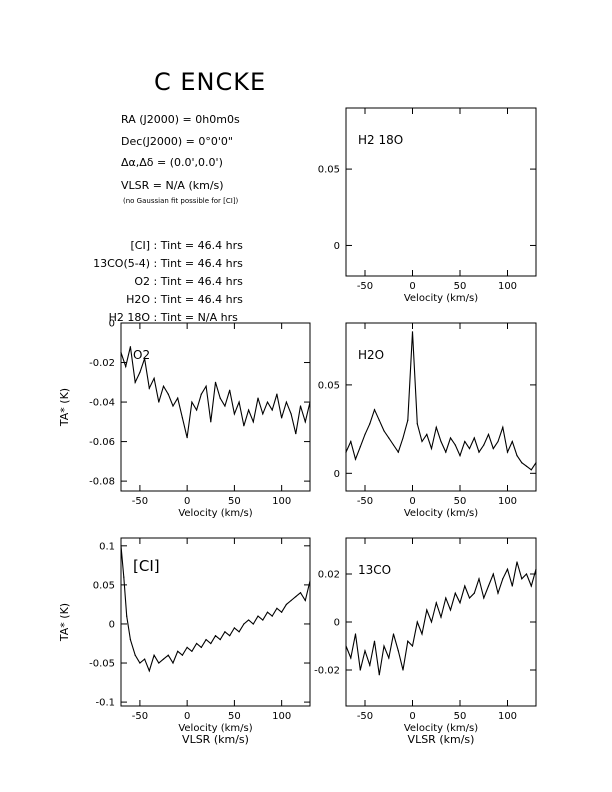  Describe the element at coordinates (175, 185) in the screenshot. I see `vlsr-value: N/A` at that location.